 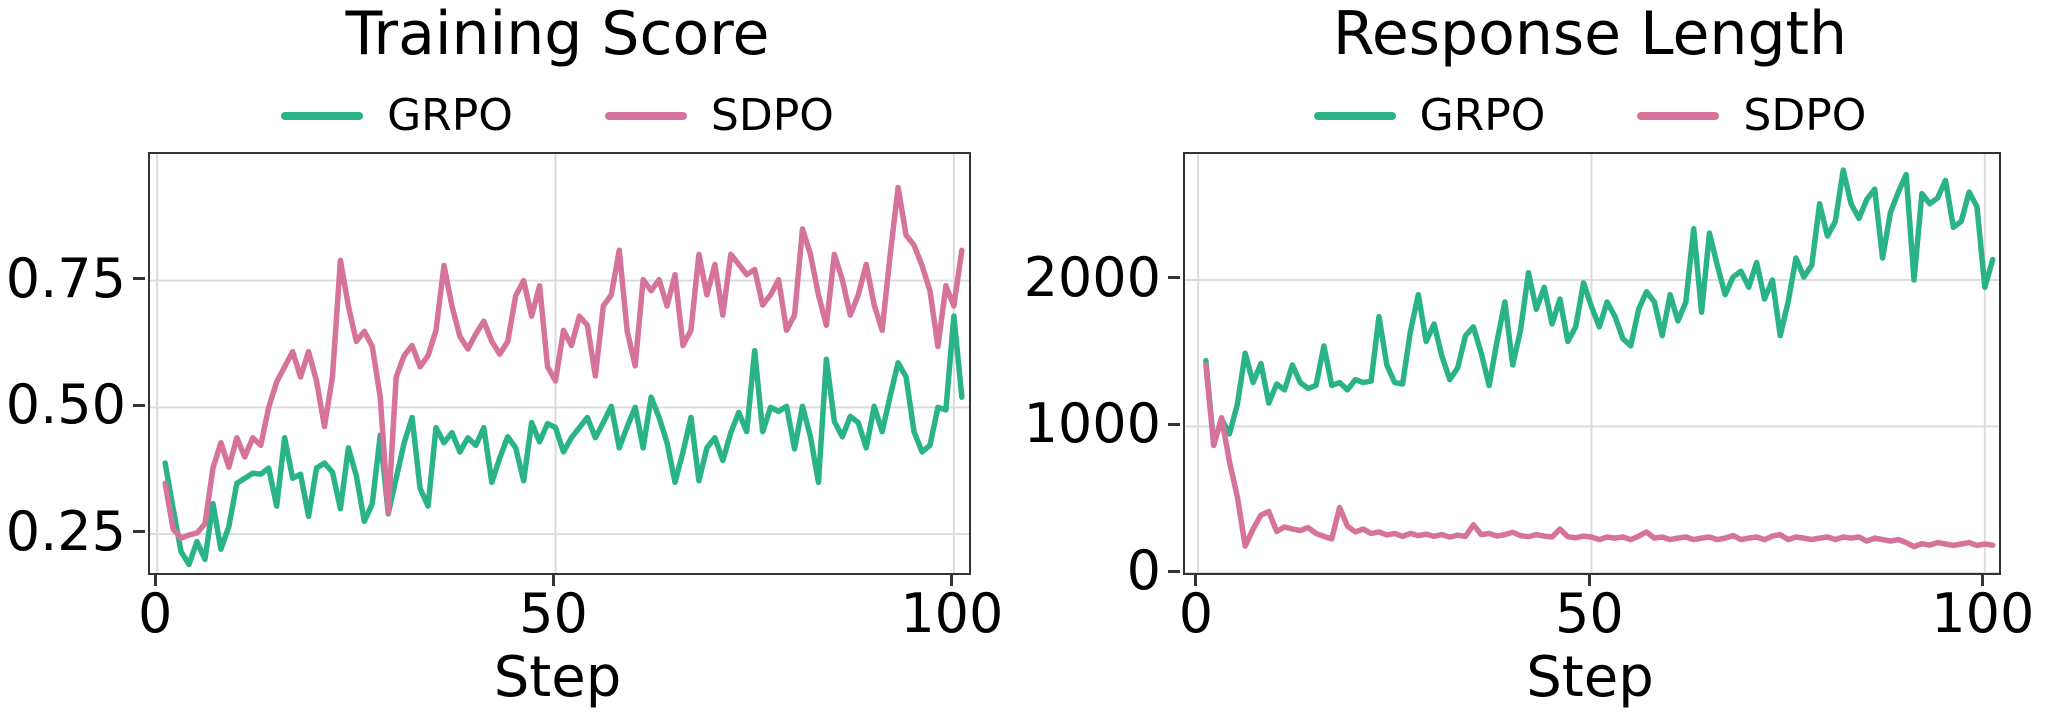 What do you see at coordinates (563, 440) in the screenshot?
I see `grpo-line` at bounding box center [563, 440].